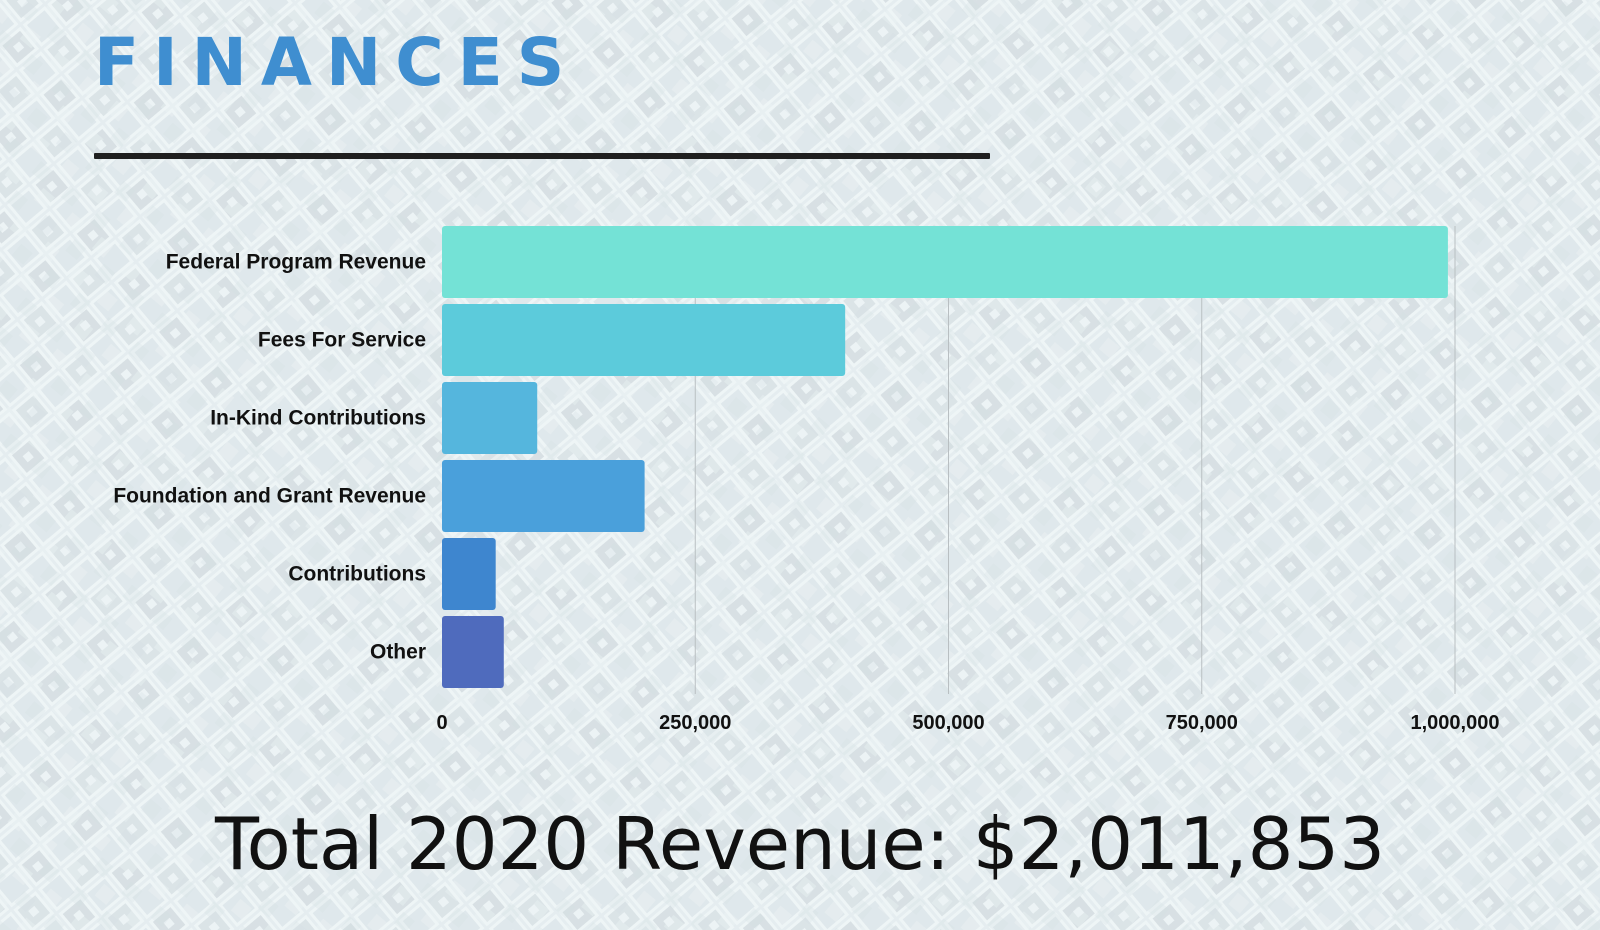 This screenshot has width=1600, height=930. Describe the element at coordinates (342, 340) in the screenshot. I see `category-label-2: Fees For Service` at that location.